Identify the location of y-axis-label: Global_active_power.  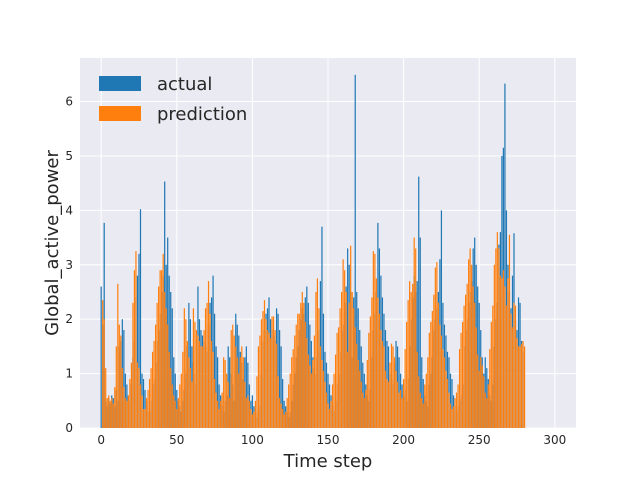
(52, 243).